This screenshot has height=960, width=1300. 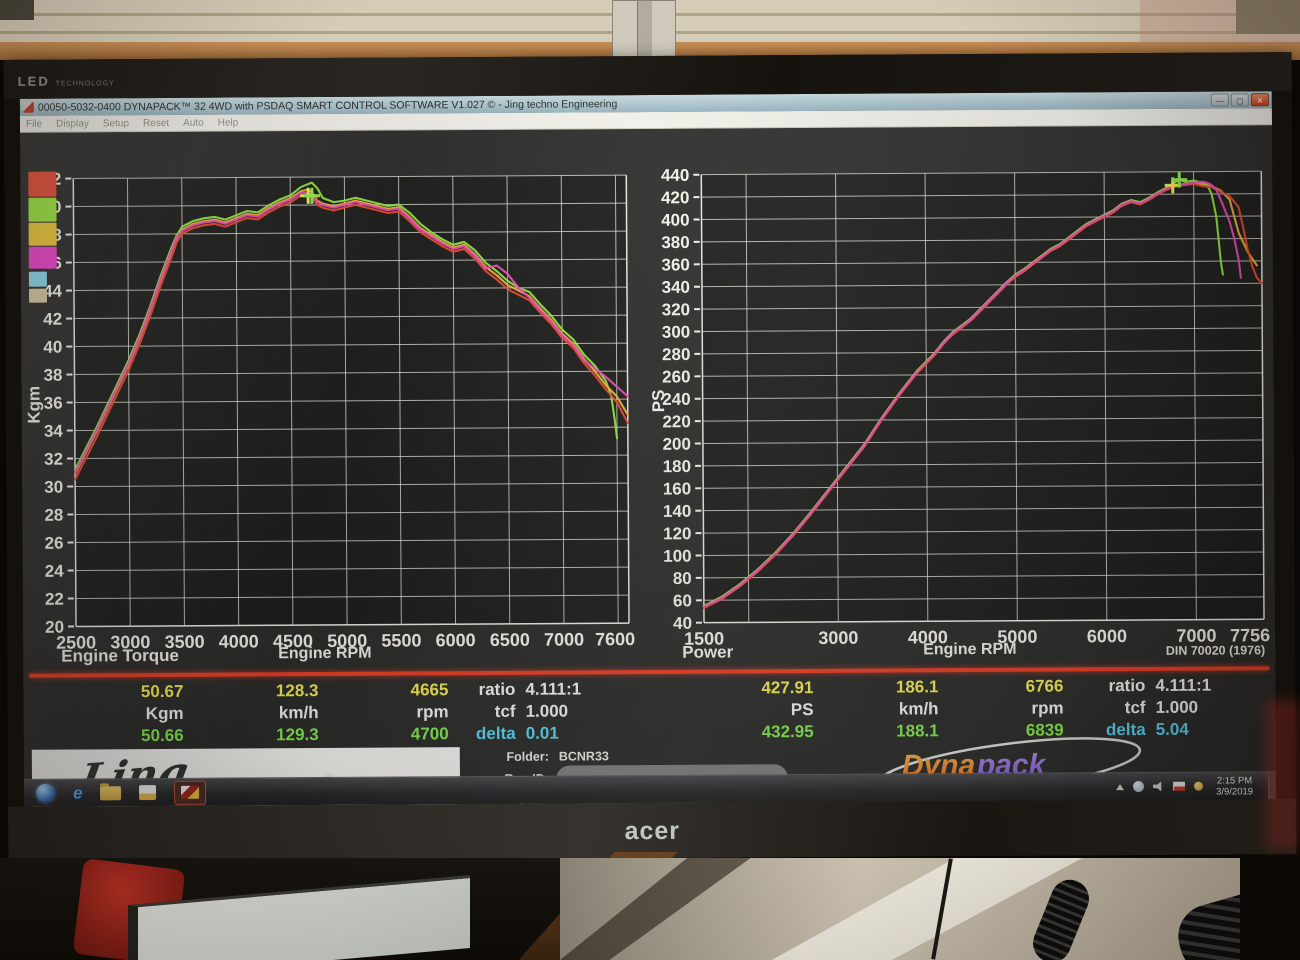 I want to click on torque-y-axis-label: Kgm, so click(x=34, y=404).